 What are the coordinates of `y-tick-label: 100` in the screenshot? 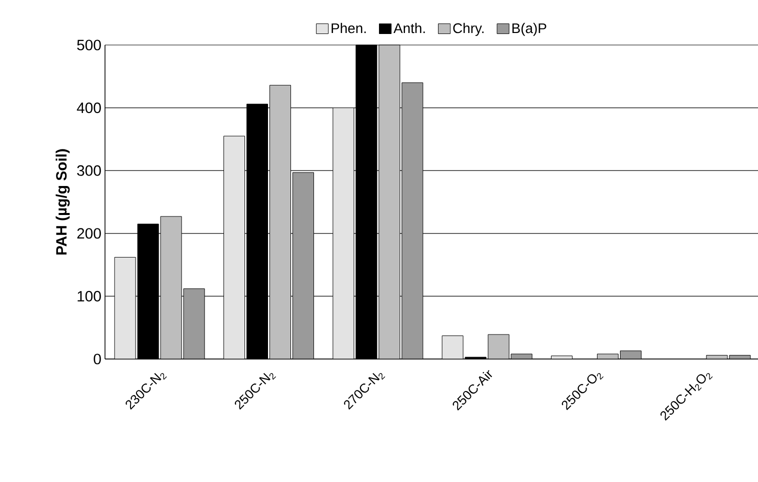 It's located at (89, 296).